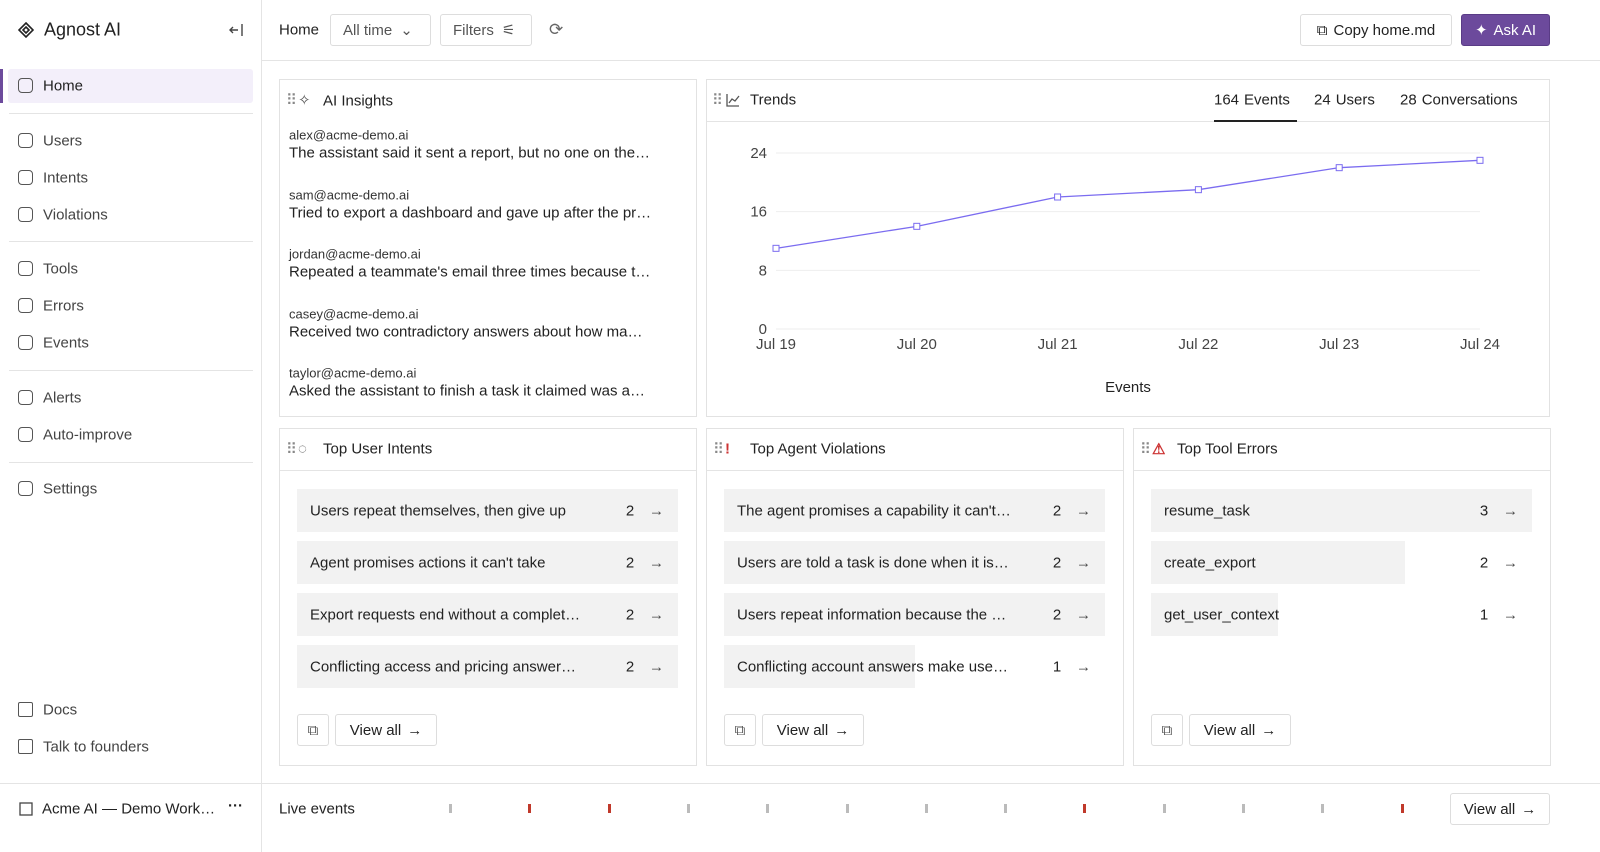  I want to click on nav-link: Docs, so click(60, 710).